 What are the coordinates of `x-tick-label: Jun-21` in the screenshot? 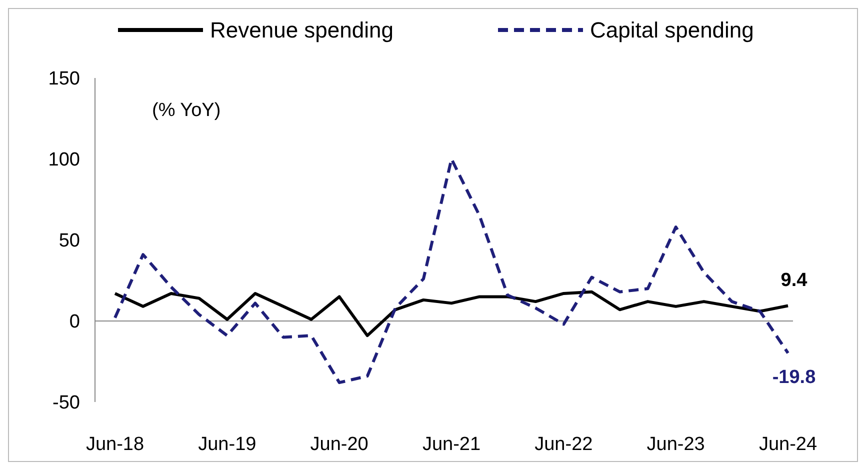 It's located at (451, 444).